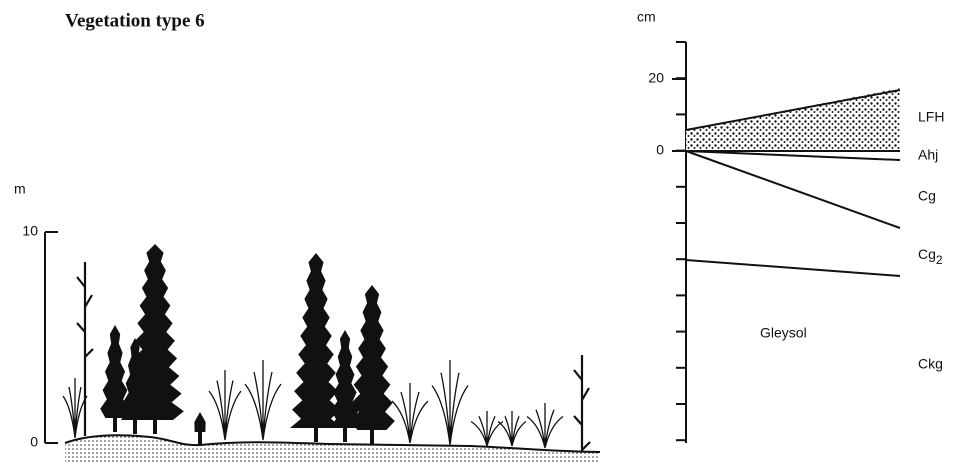 The image size is (959, 465). What do you see at coordinates (939, 260) in the screenshot?
I see `horizon-label-sub: 2` at bounding box center [939, 260].